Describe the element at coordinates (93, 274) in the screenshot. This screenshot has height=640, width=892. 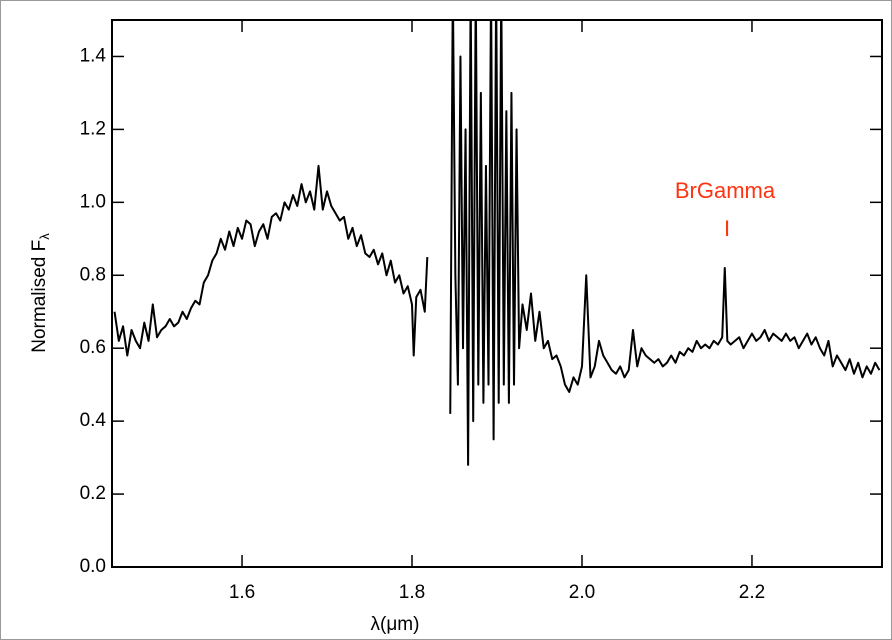
I see `y-tick-label: 0.8` at that location.